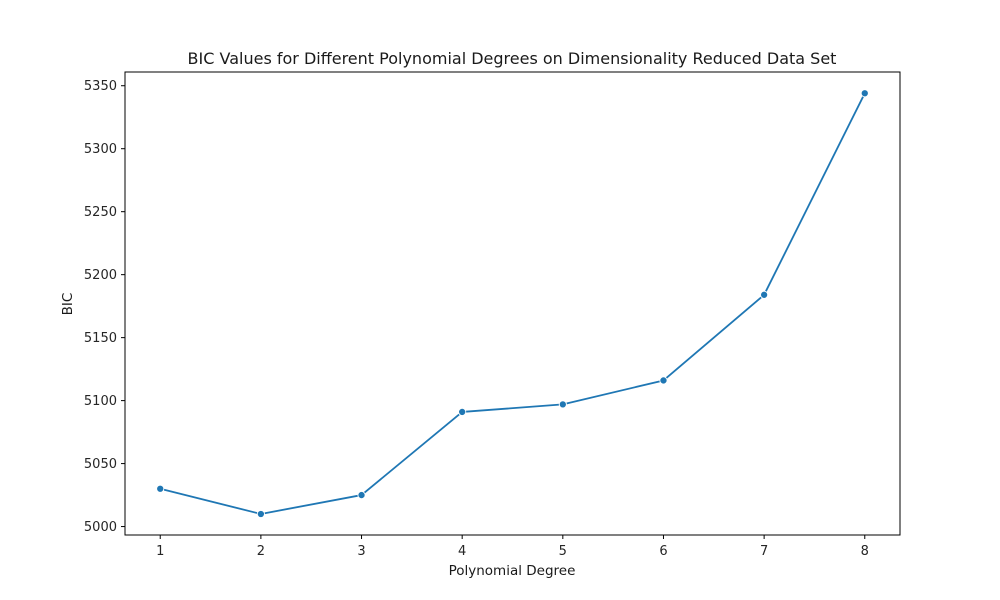 This screenshot has width=1000, height=600. I want to click on x-tick-label: 8, so click(865, 551).